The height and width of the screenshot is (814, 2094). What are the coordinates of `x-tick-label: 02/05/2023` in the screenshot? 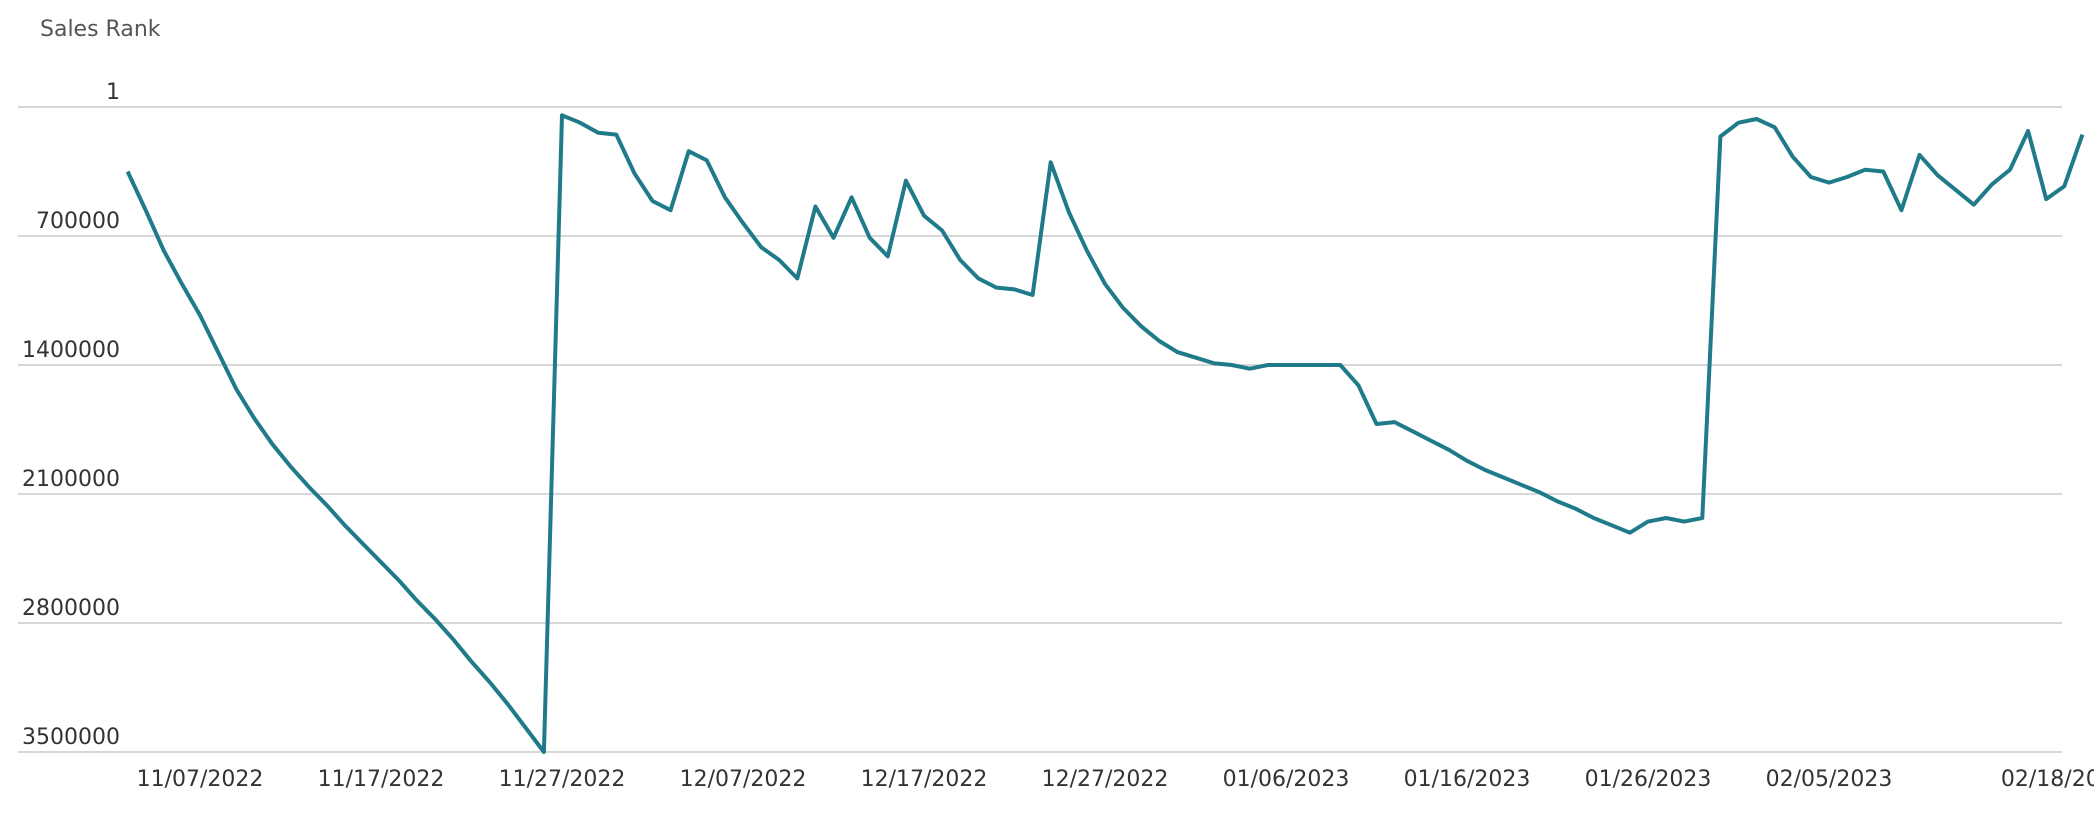 It's located at (1829, 779).